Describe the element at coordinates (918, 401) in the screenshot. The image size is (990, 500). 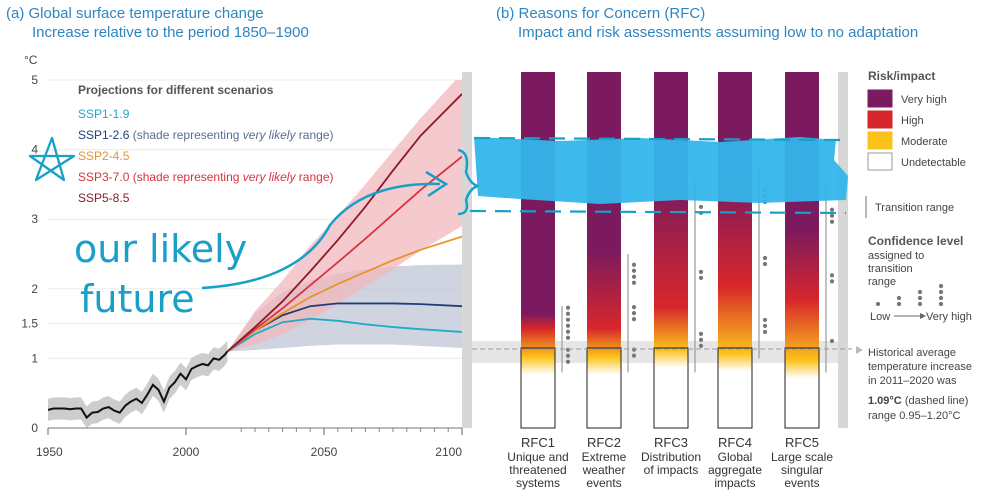
I see `hist-value-line: 1.09°C (dashed line)` at that location.